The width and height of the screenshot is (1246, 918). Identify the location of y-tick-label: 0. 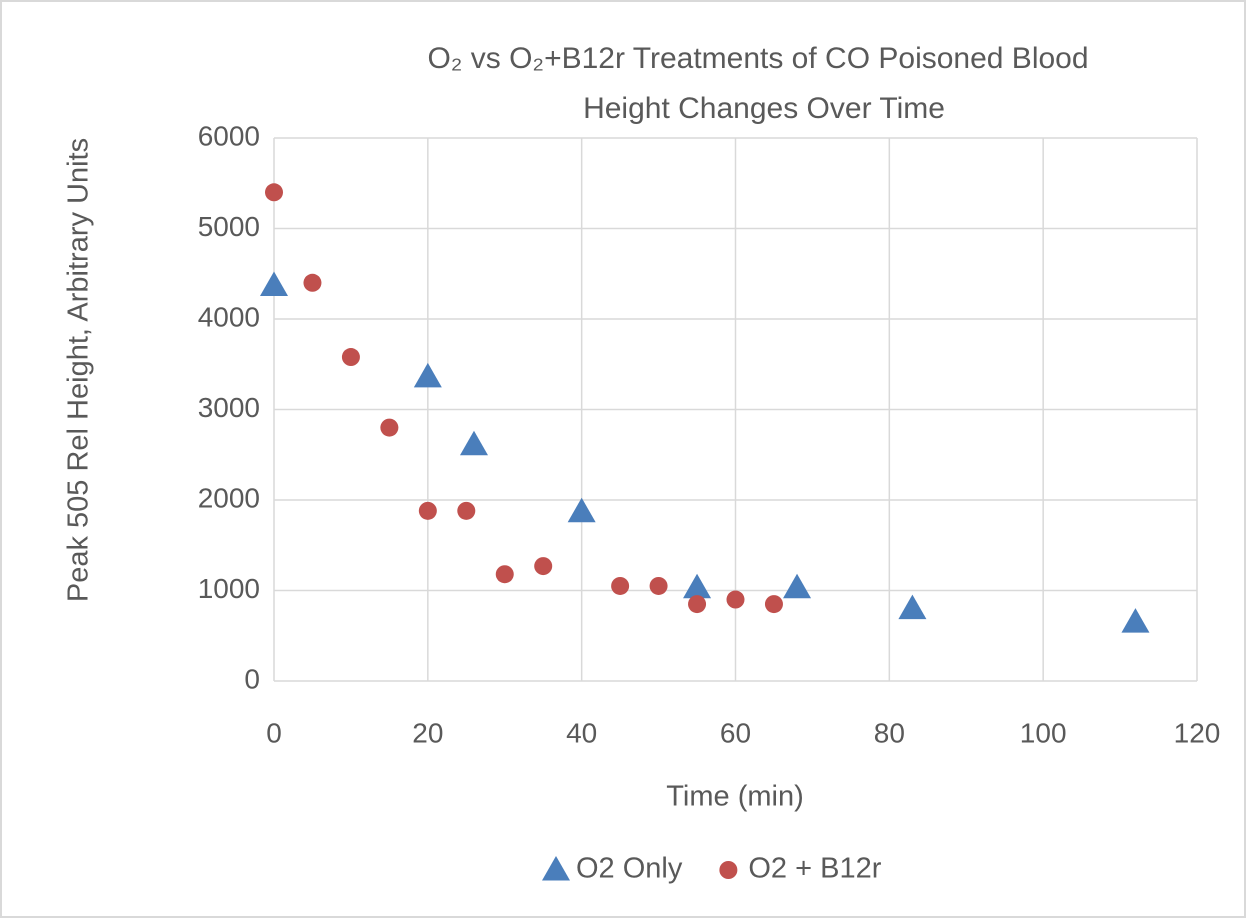
(252, 678).